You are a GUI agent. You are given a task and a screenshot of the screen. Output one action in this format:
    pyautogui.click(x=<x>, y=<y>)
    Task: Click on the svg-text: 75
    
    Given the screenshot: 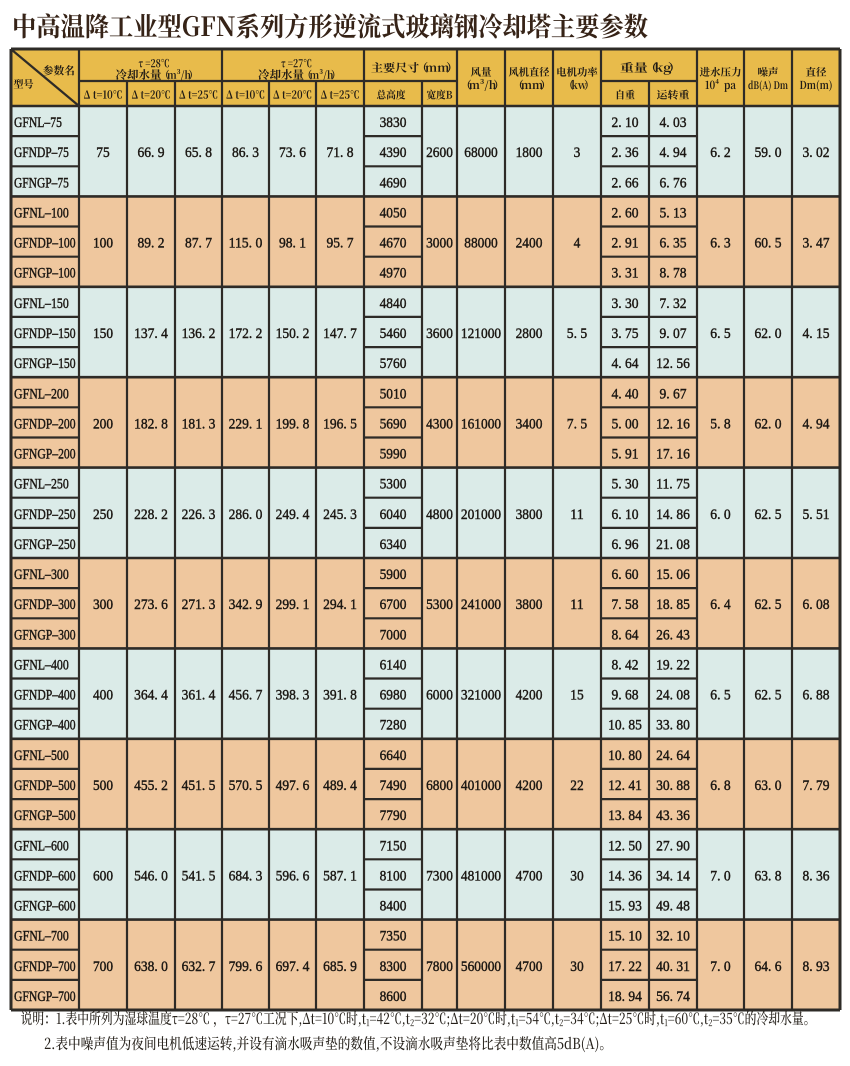 What is the action you would take?
    pyautogui.click(x=102, y=153)
    